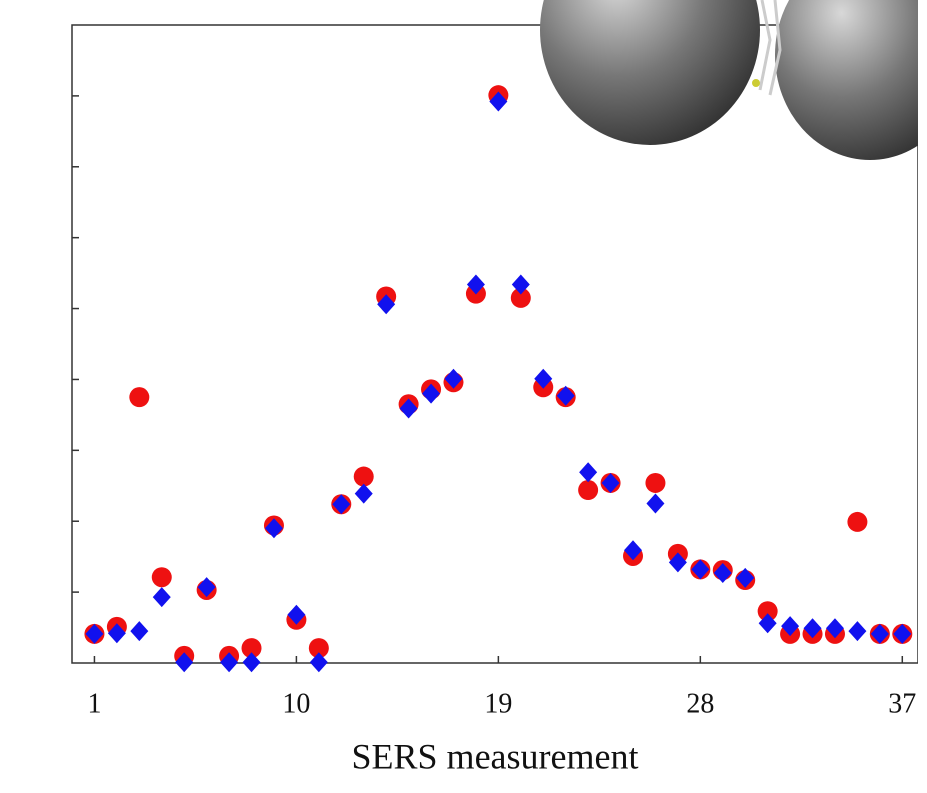 This screenshot has height=793, width=927. I want to click on x-tick-label: 10, so click(296, 703).